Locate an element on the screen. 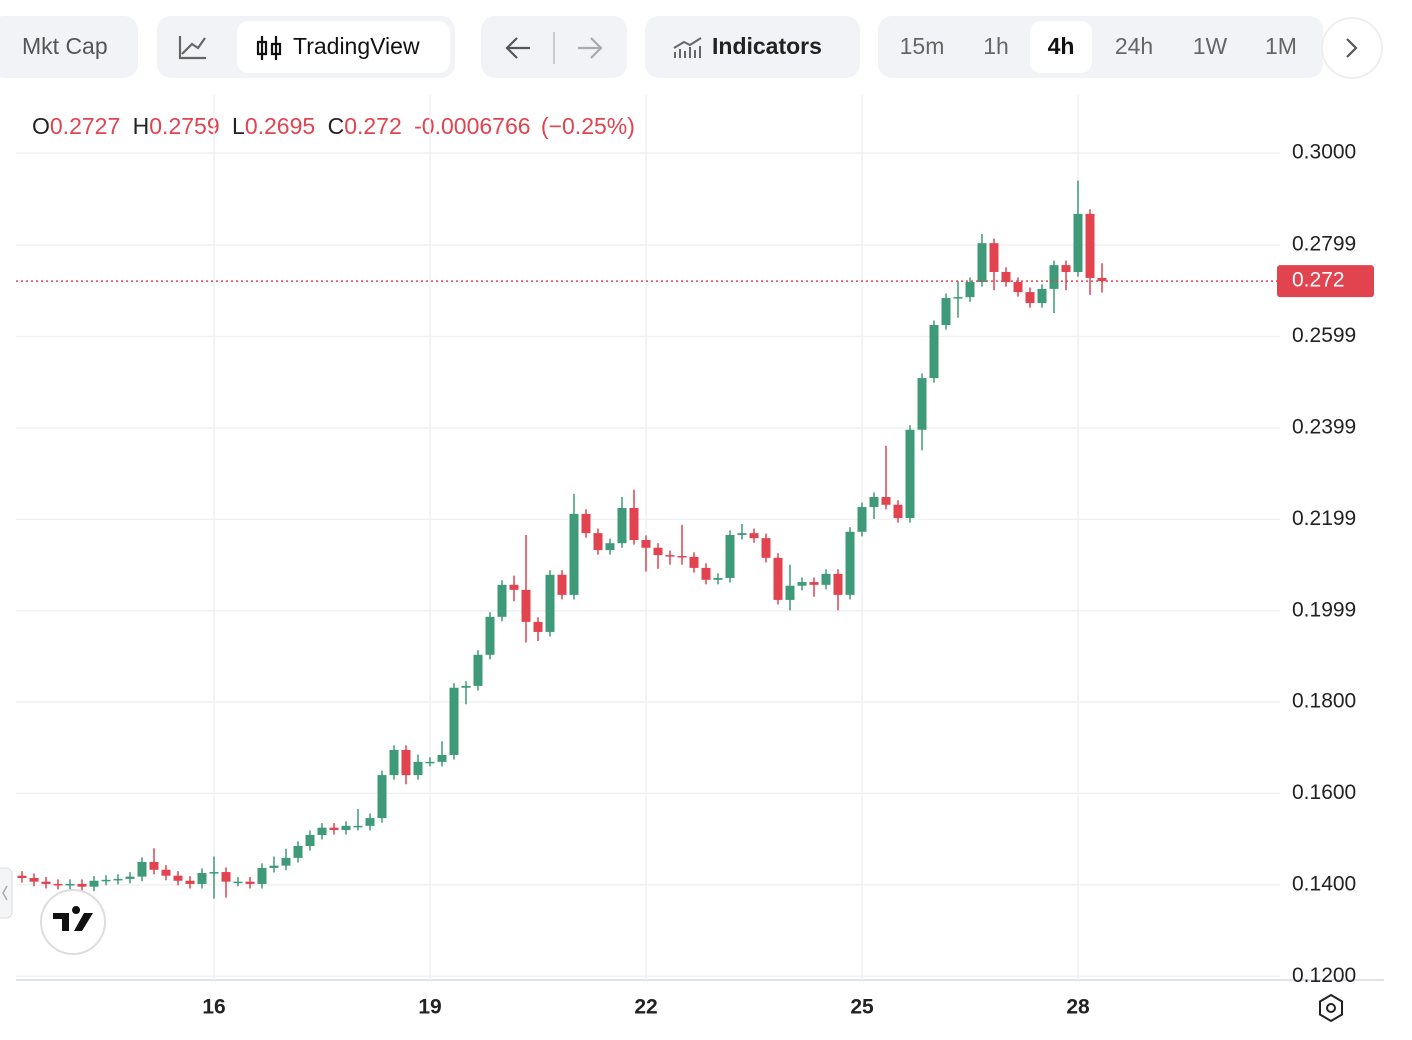 The width and height of the screenshot is (1412, 1040). chevron is located at coordinates (1352, 48).